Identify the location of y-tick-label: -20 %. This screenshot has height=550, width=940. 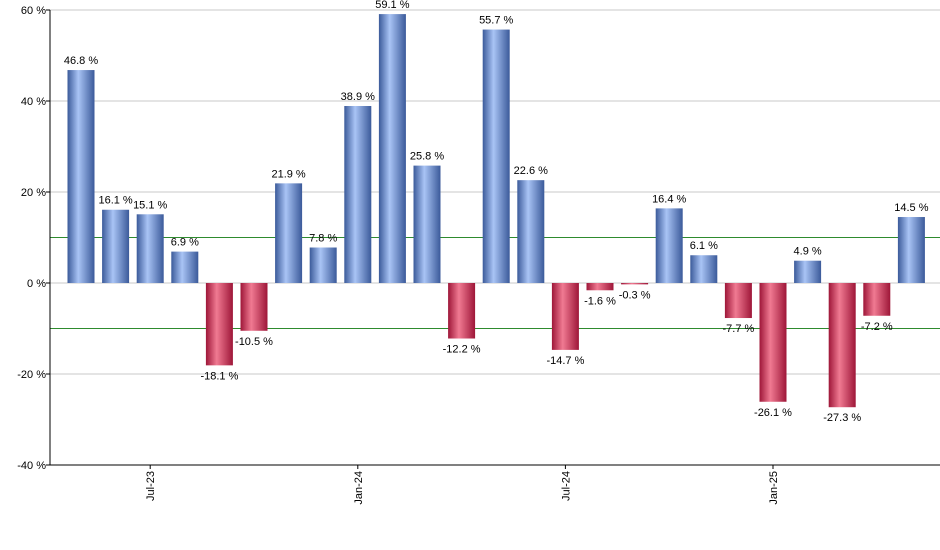
(31, 375).